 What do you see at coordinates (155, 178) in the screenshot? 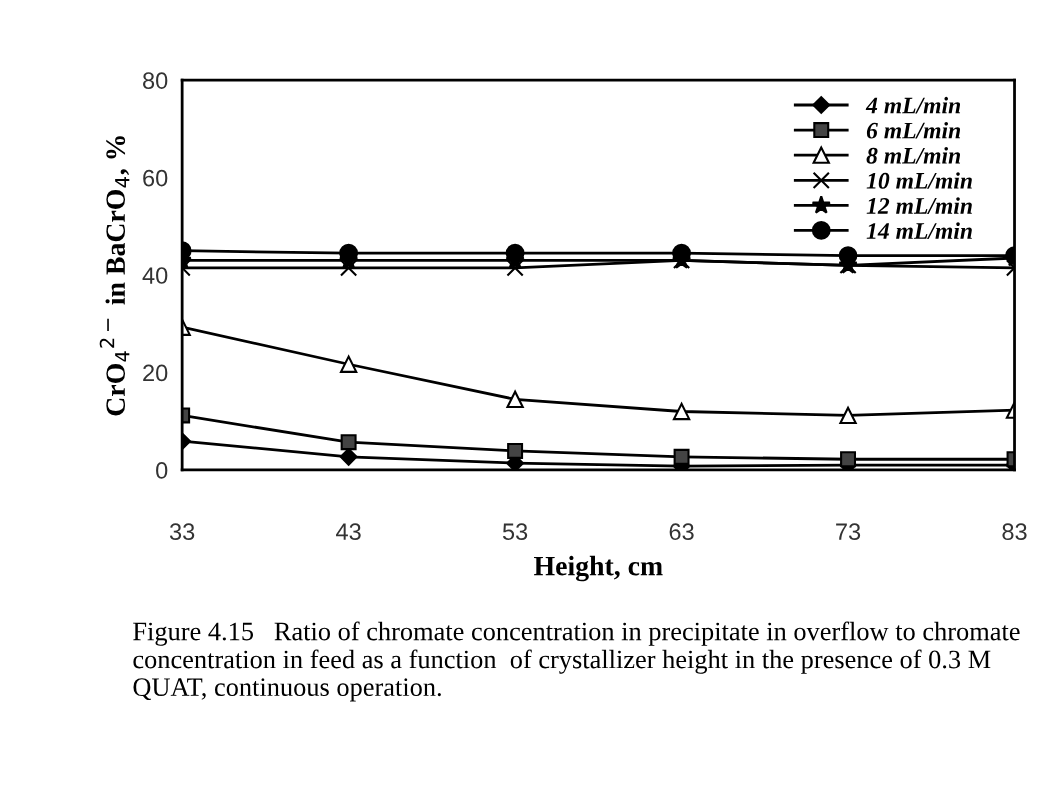
I see `y-tick-label: 60` at bounding box center [155, 178].